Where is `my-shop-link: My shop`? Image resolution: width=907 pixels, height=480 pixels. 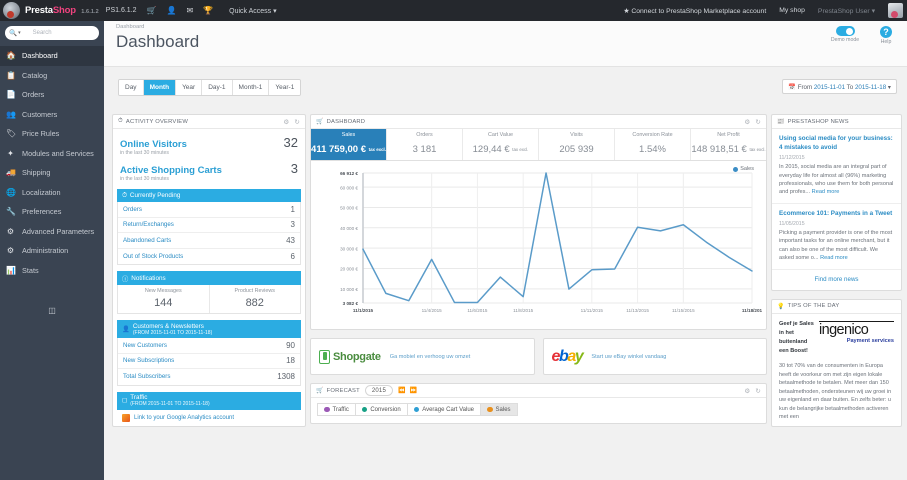 my-shop-link: My shop is located at coordinates (792, 10).